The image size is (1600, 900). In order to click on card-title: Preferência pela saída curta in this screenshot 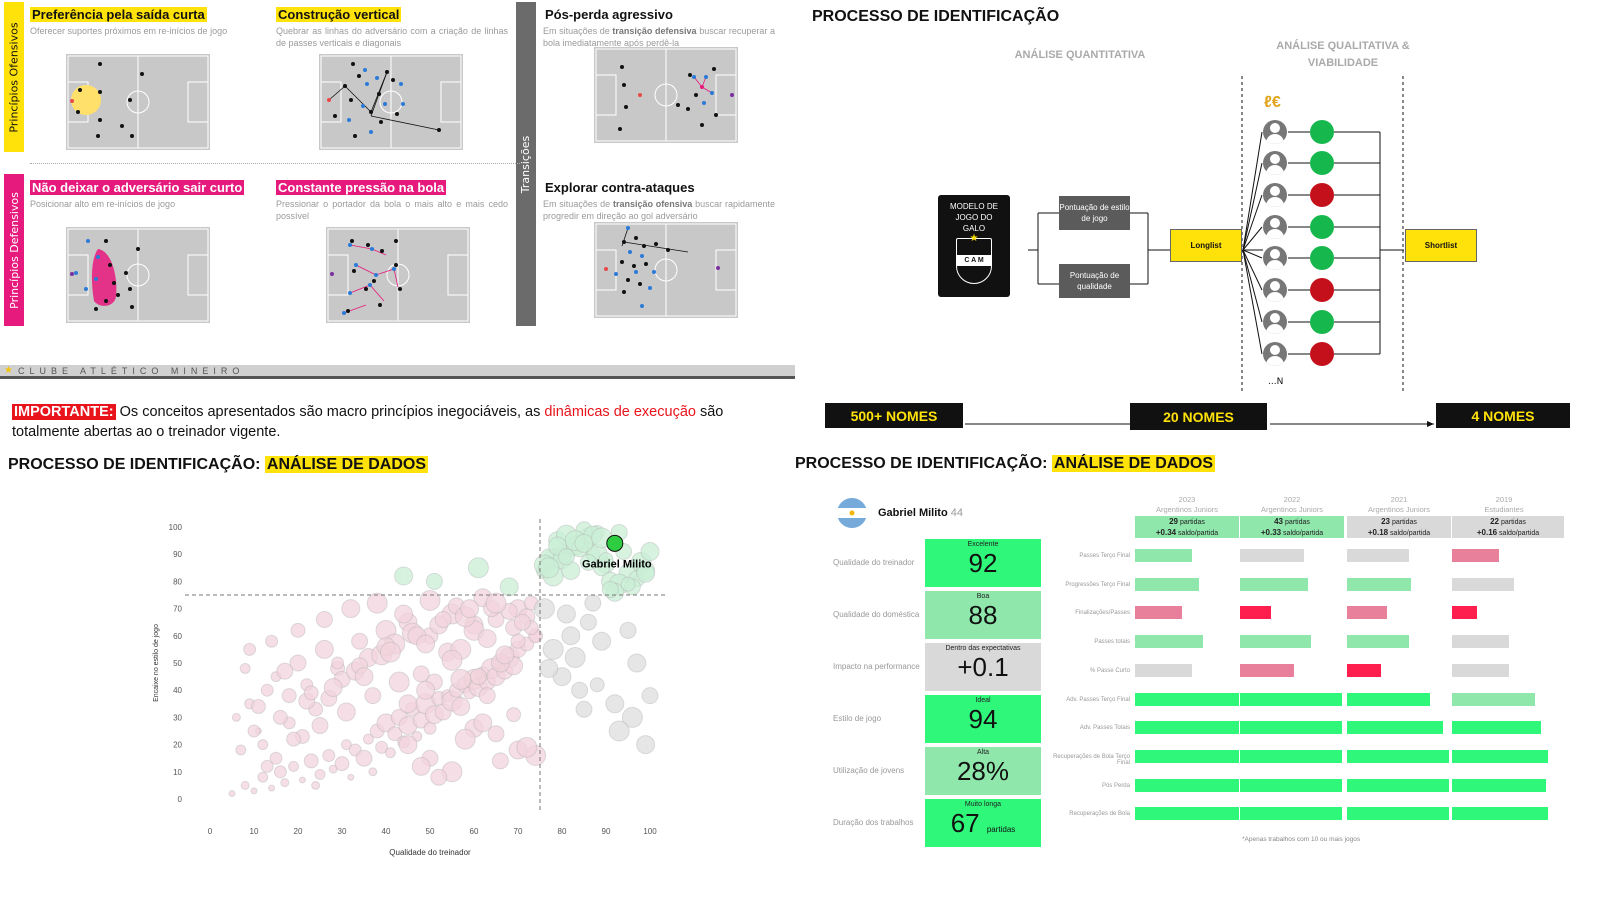, I will do `click(118, 14)`.